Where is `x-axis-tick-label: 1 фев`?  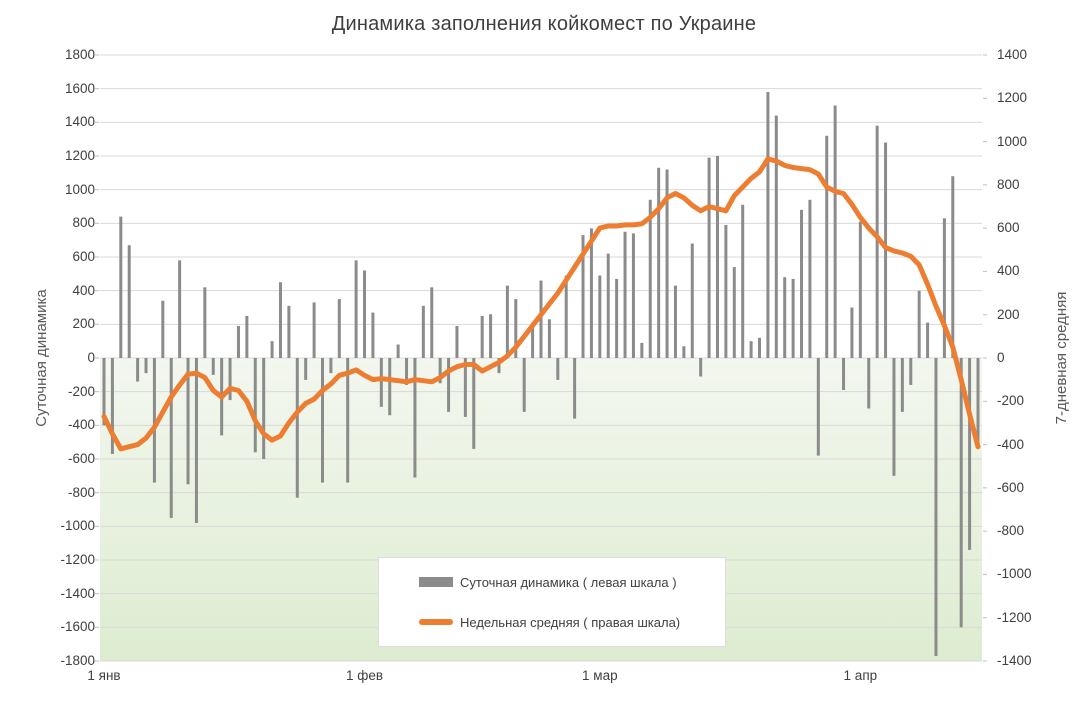
x-axis-tick-label: 1 фев is located at coordinates (364, 675).